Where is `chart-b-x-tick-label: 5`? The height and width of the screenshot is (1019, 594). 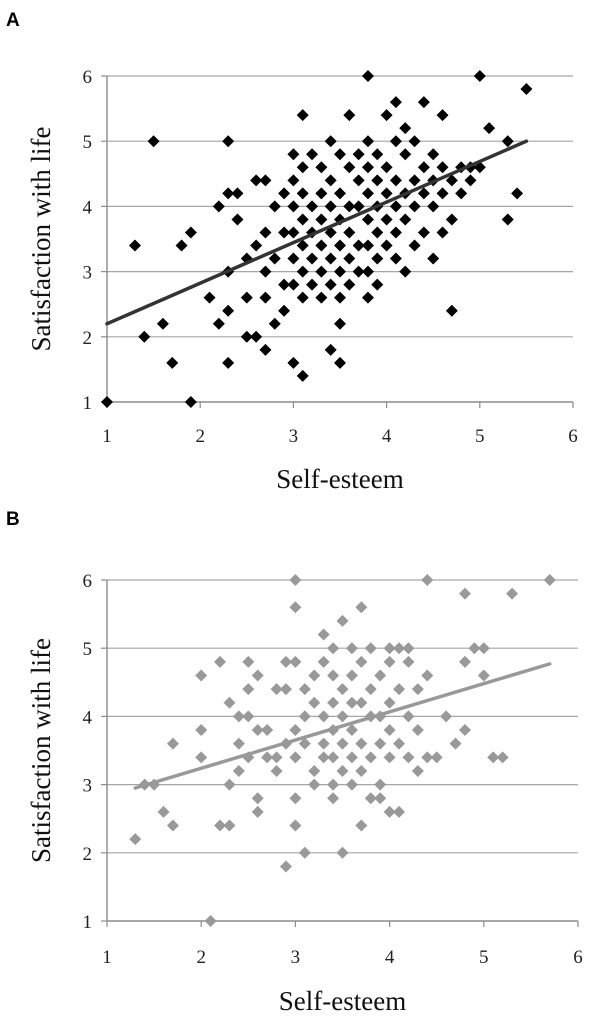 chart-b-x-tick-label: 5 is located at coordinates (484, 957).